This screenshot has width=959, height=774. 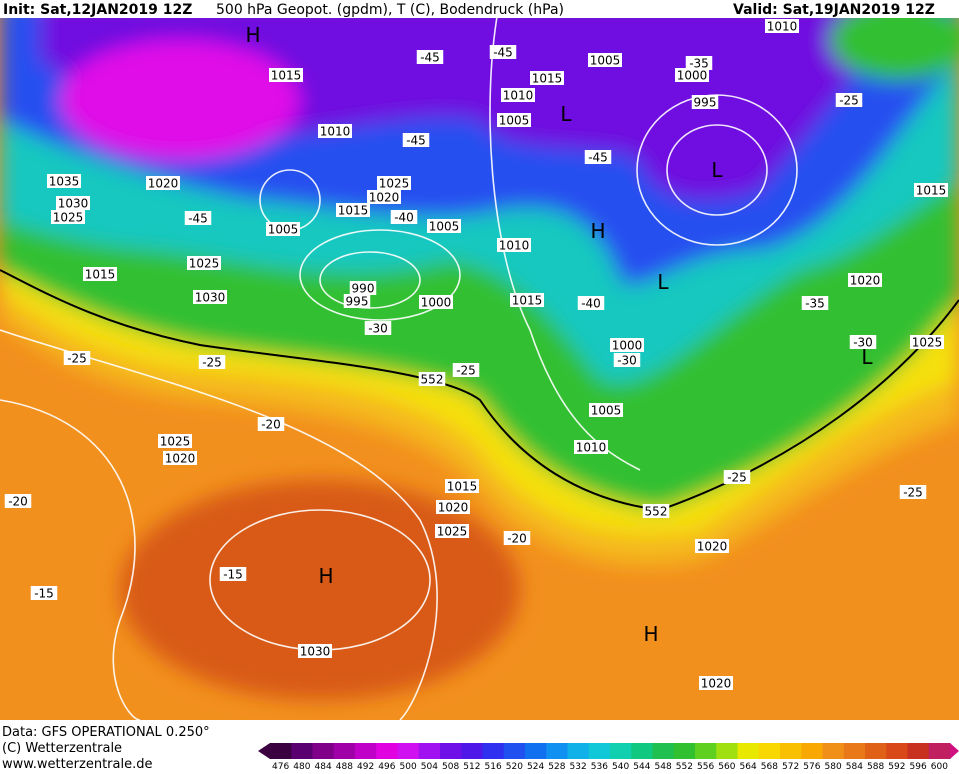 I want to click on colorbar-tick-label: 524, so click(x=535, y=766).